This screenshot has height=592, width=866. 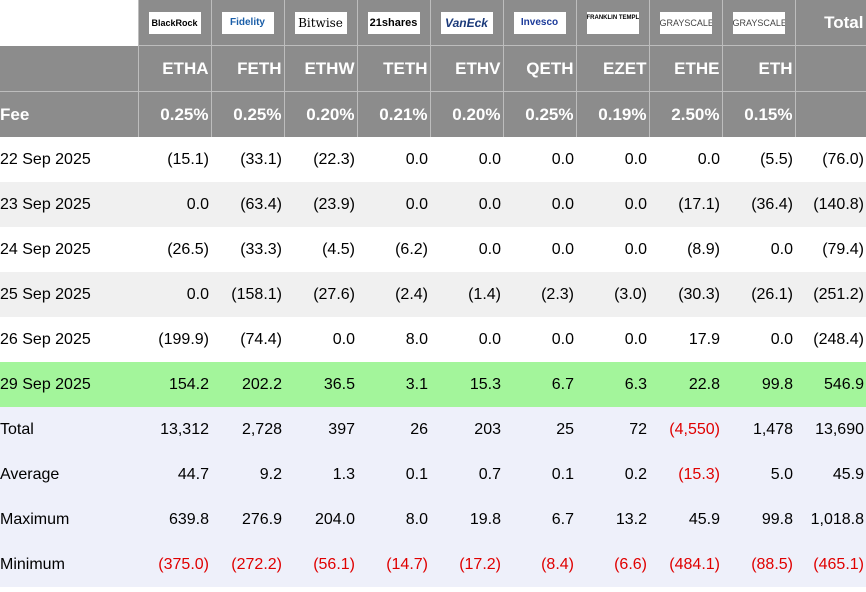 What do you see at coordinates (685, 294) in the screenshot?
I see `flow-value: (30.3)` at bounding box center [685, 294].